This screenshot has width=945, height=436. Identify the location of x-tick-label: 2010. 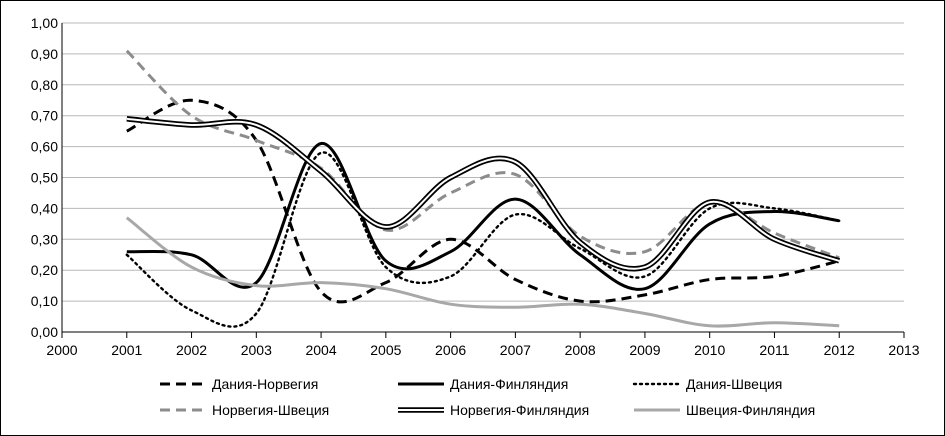
(709, 350).